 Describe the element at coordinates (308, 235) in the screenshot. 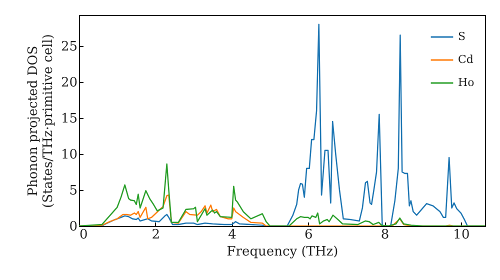

I see `x-tick-label: 6` at that location.